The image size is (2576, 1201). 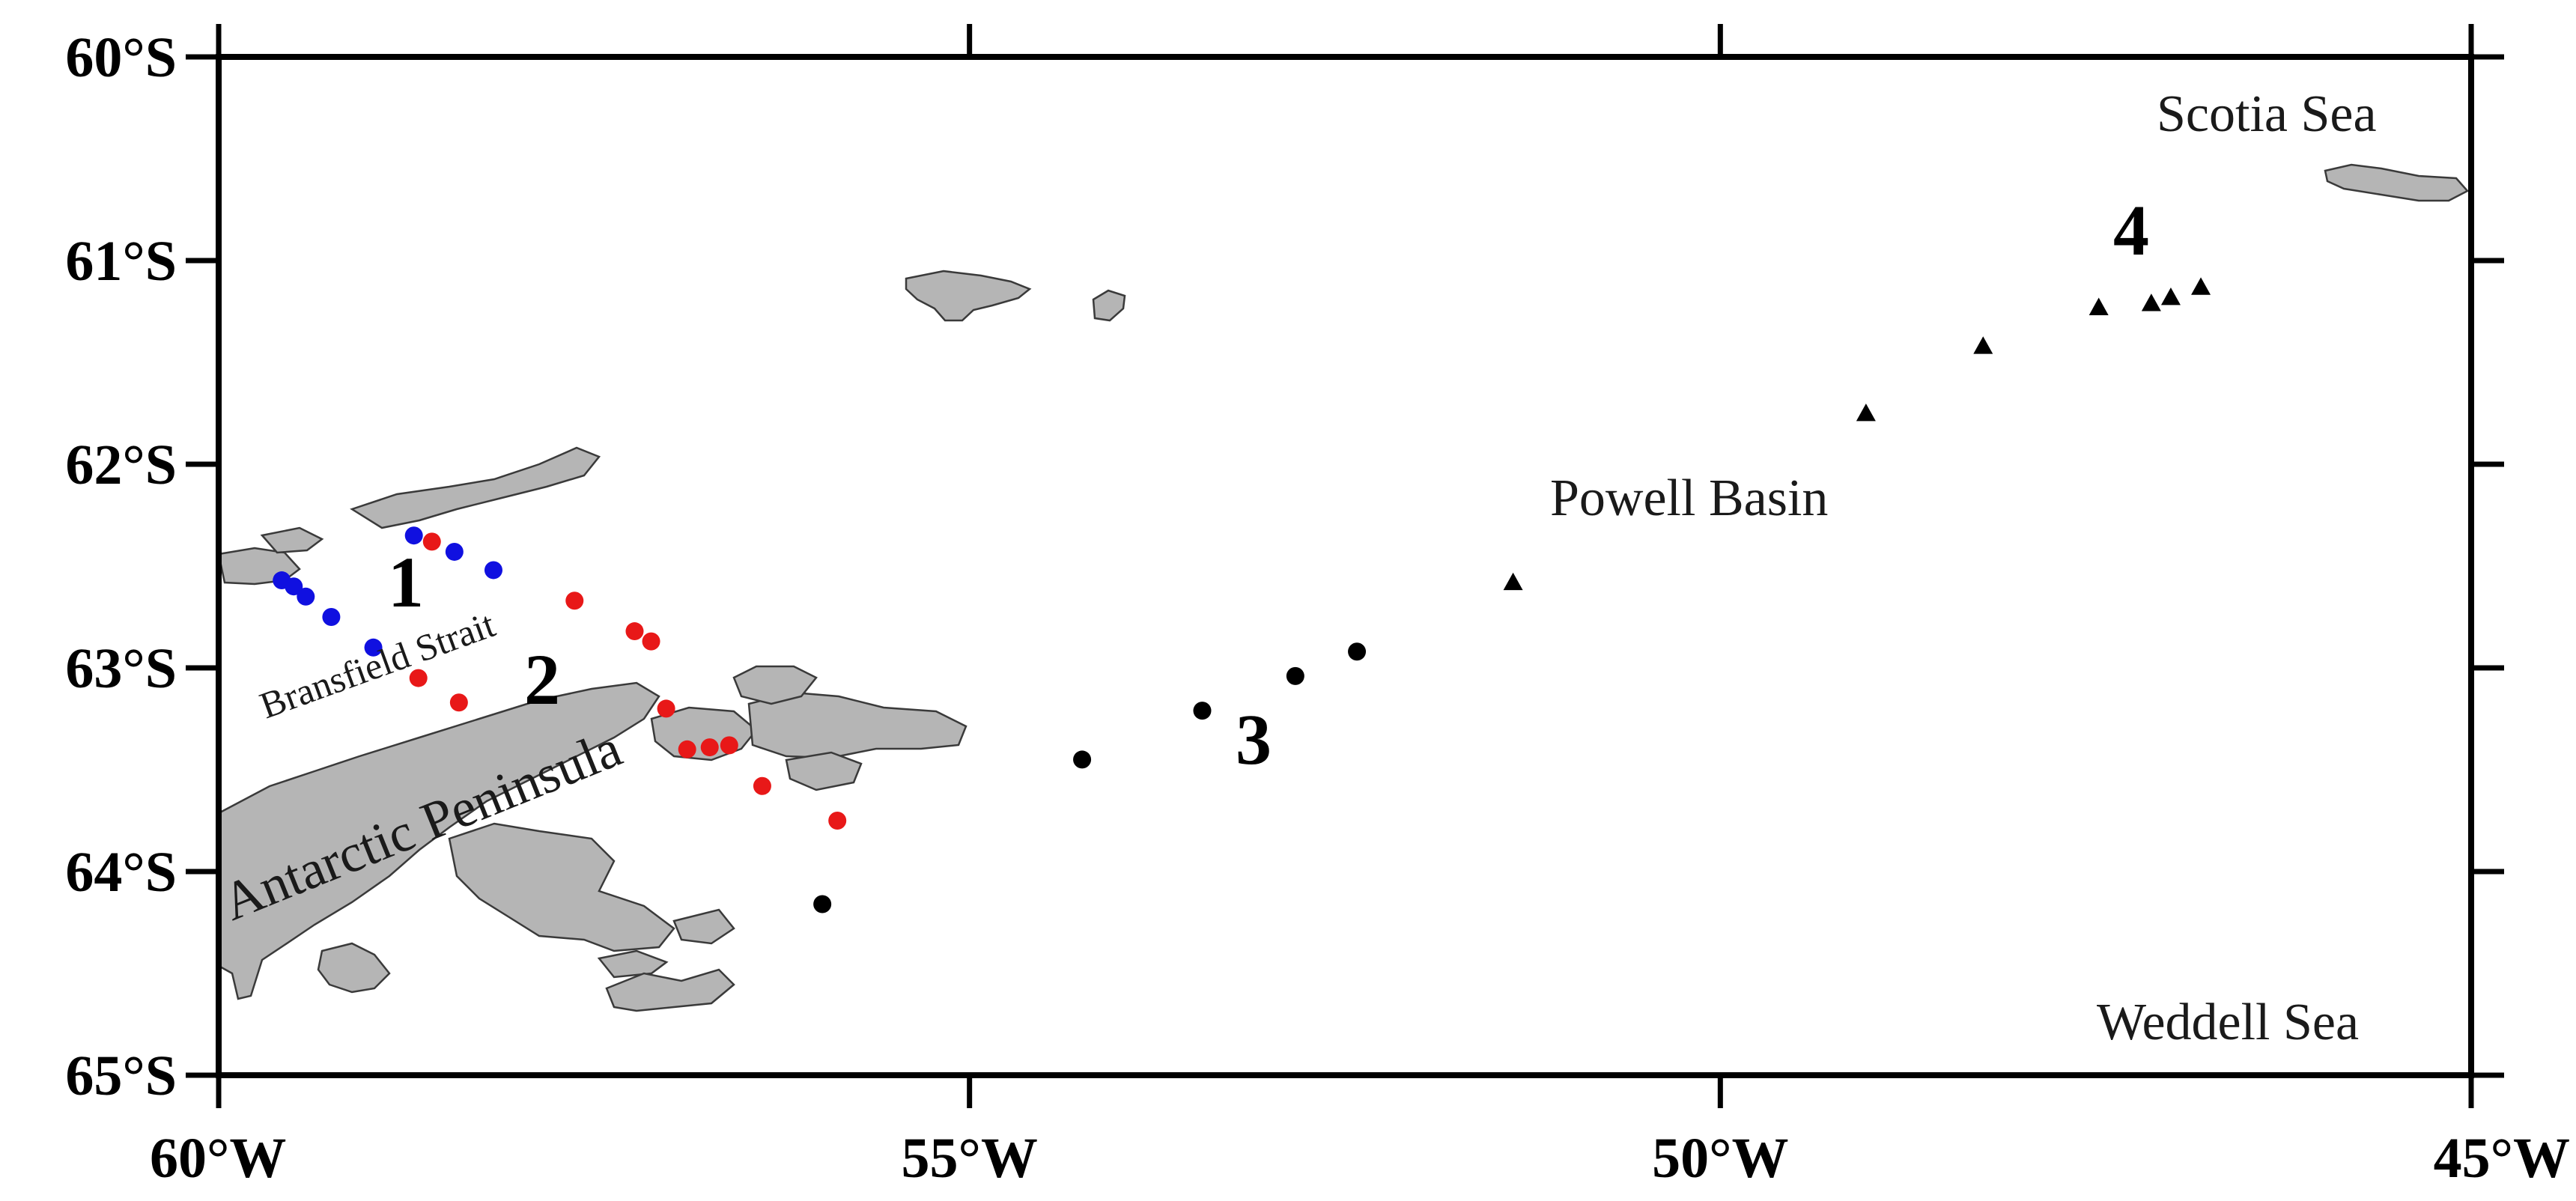 What do you see at coordinates (121, 57) in the screenshot?
I see `y-tick-label: 60°S` at bounding box center [121, 57].